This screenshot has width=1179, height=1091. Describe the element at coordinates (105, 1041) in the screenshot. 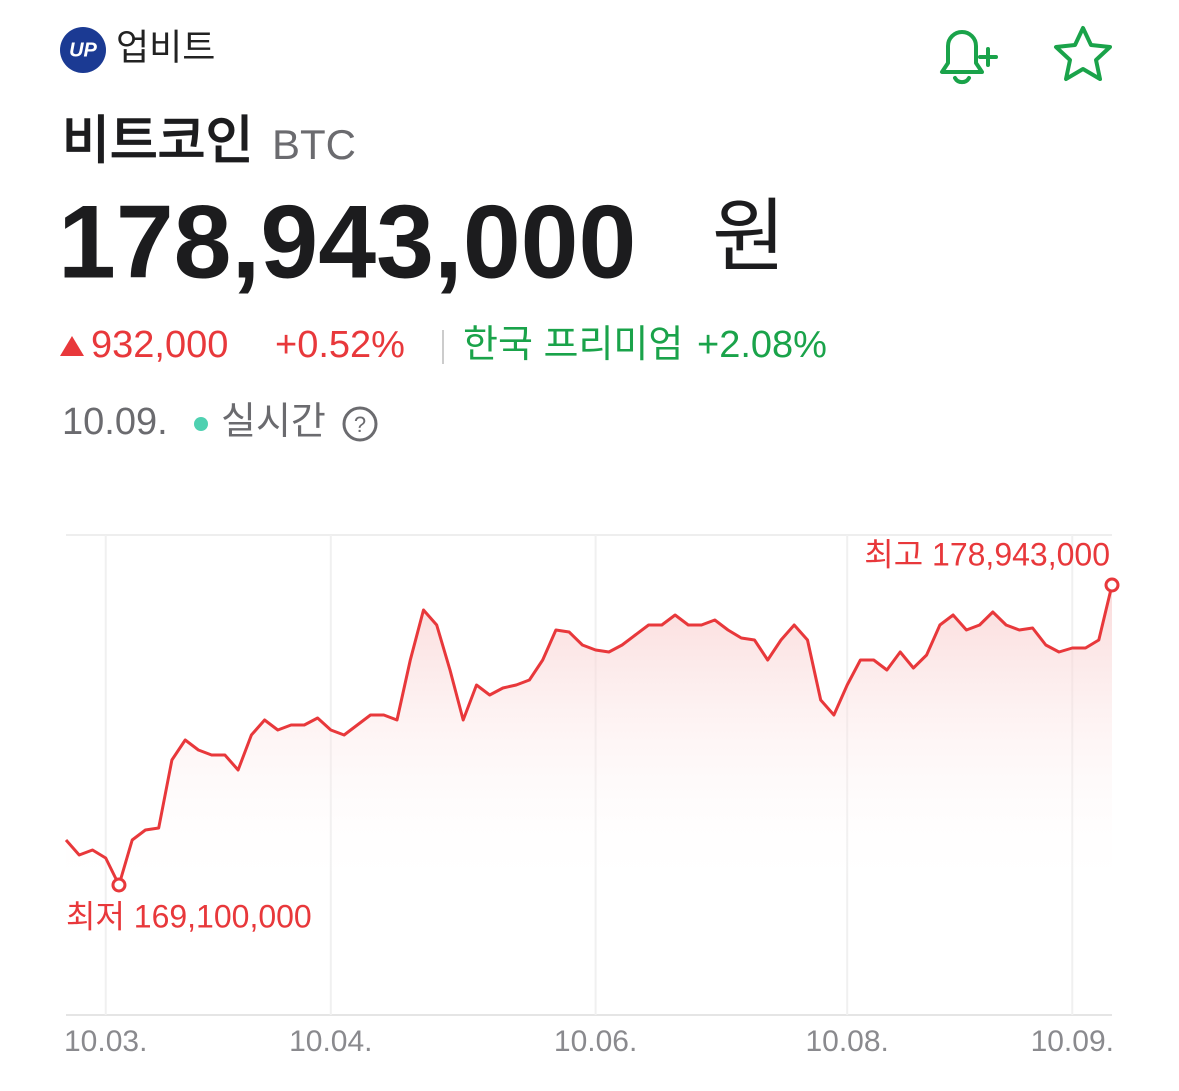

I see `x-tick-label: 10.03.` at that location.